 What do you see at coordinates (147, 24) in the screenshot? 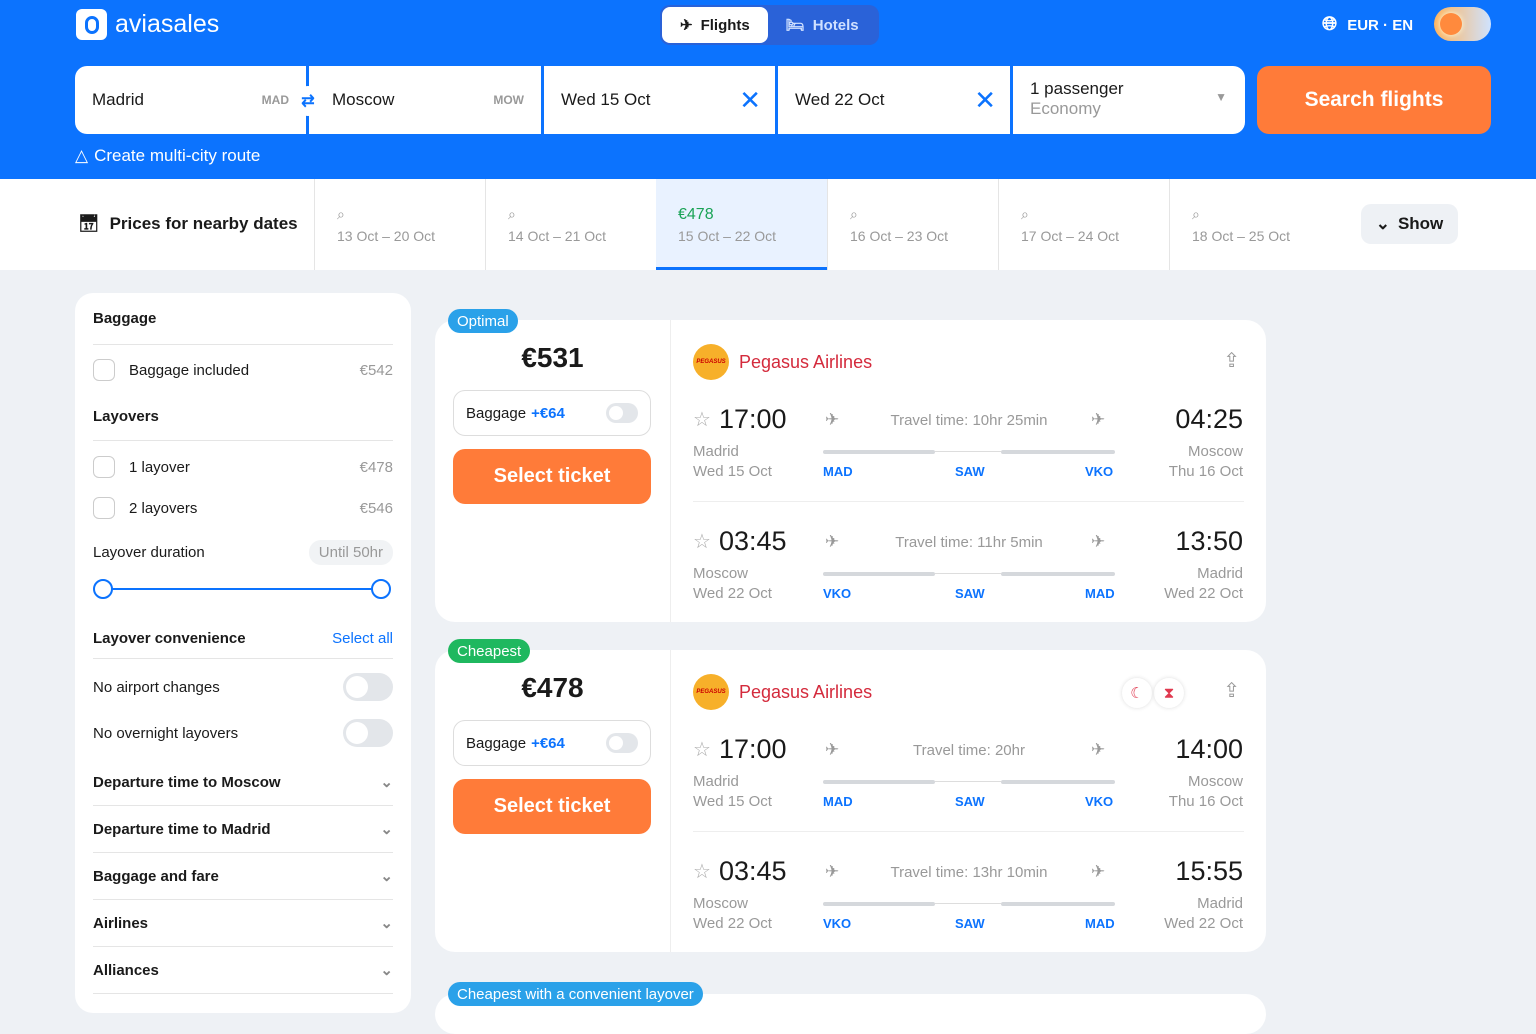
I see `brand-logo: aviasales` at bounding box center [147, 24].